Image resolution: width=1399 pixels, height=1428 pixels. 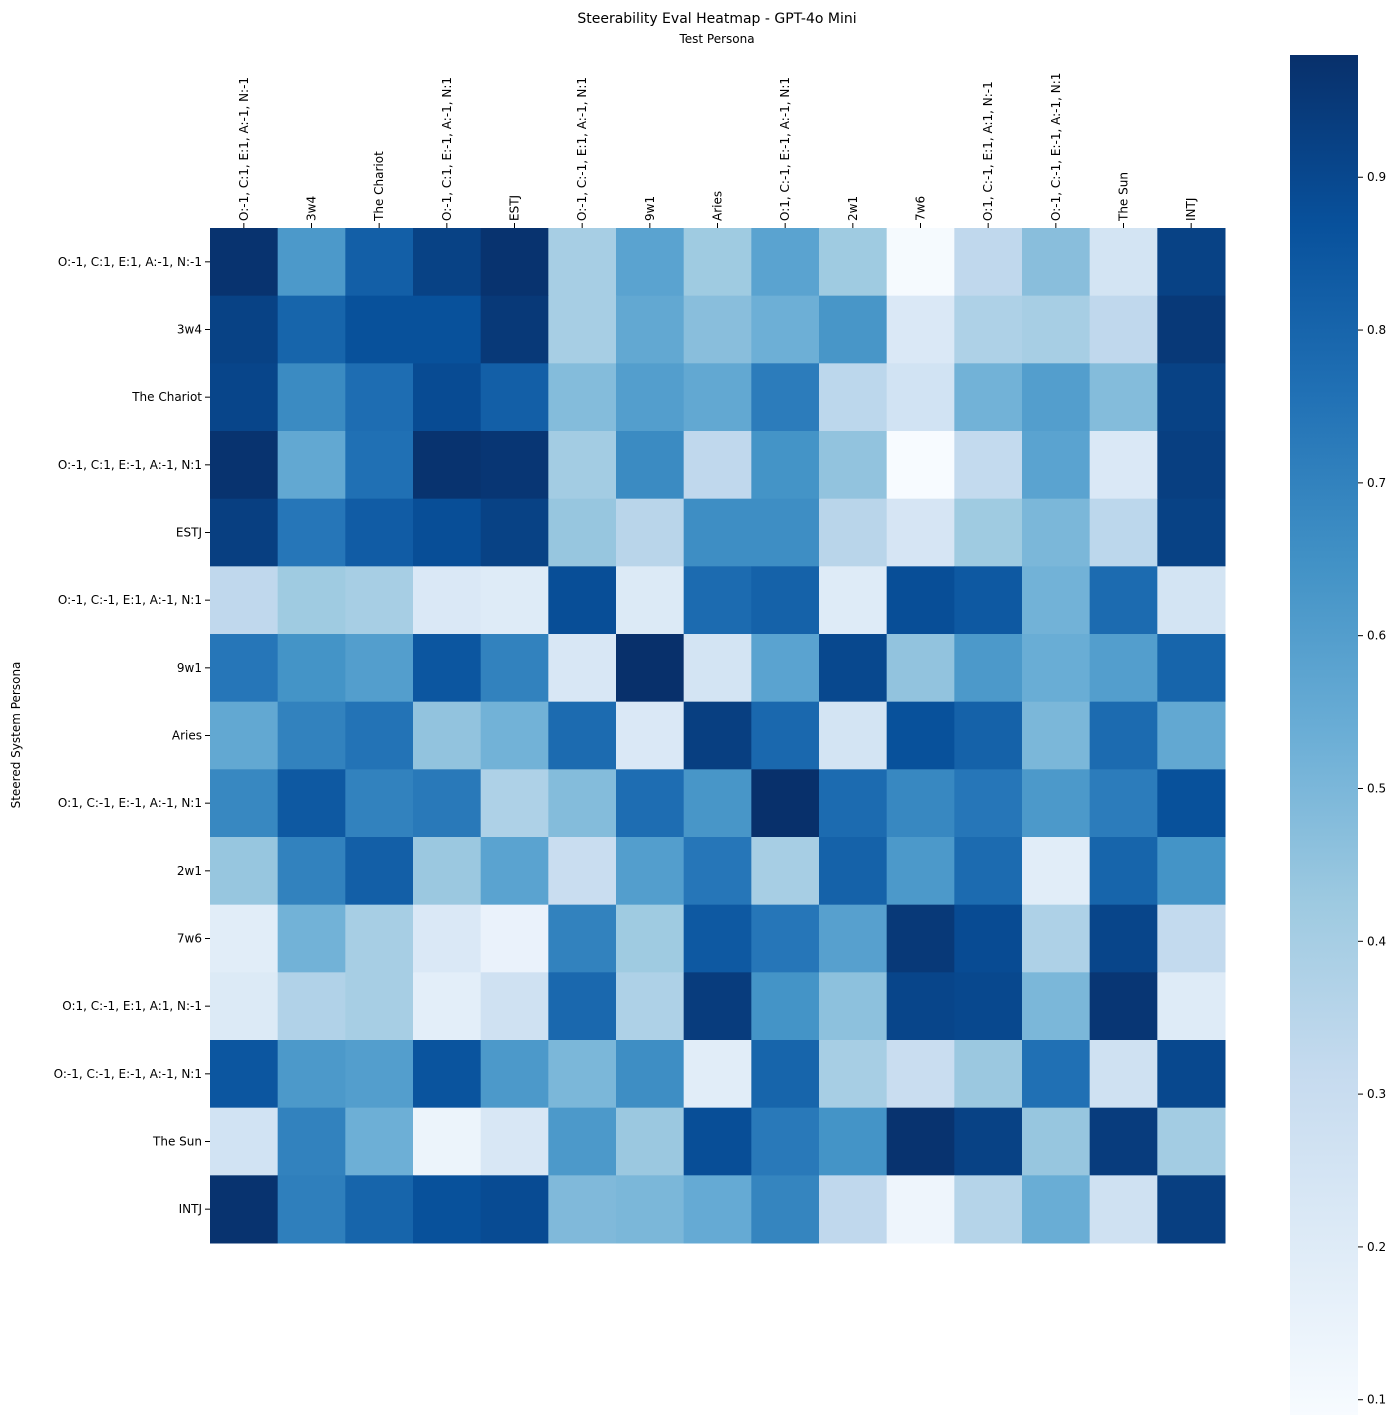 What do you see at coordinates (1376, 788) in the screenshot?
I see `colorbar-tick-label: 0.5` at bounding box center [1376, 788].